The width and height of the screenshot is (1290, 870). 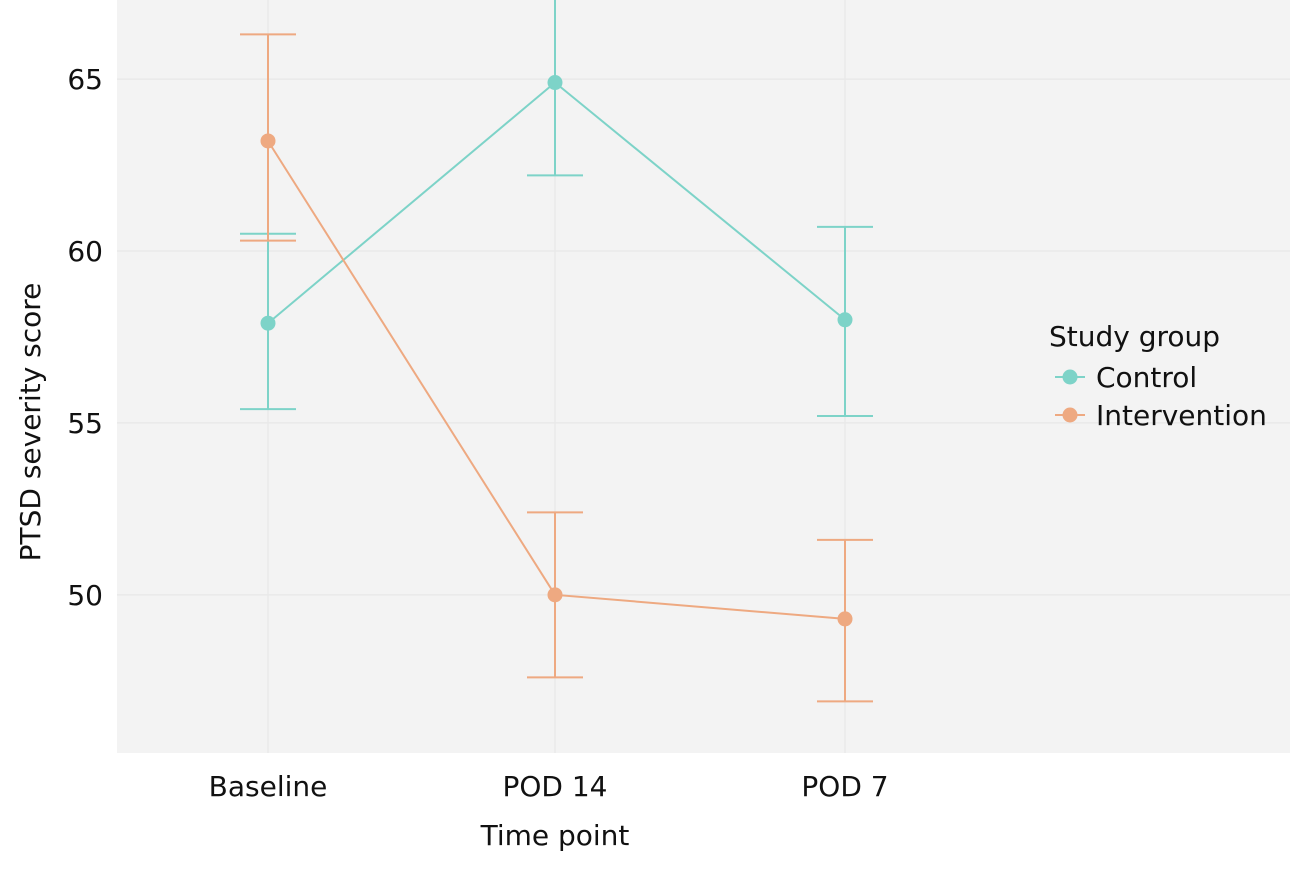 What do you see at coordinates (85, 337) in the screenshot?
I see `y-axis-ticks: 50 55 60 65` at bounding box center [85, 337].